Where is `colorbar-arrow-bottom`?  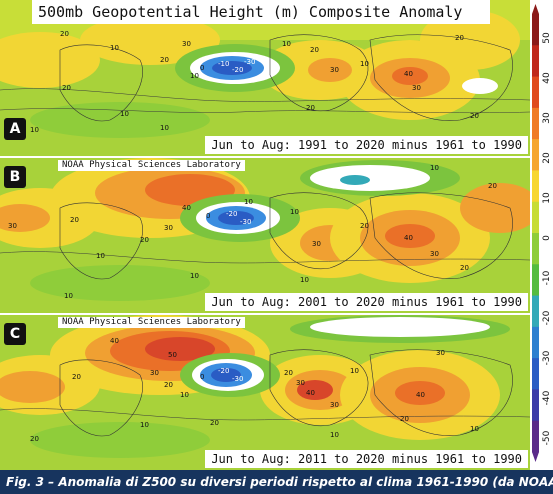
colorbar-arrow-bottom is located at coordinates (535, 457).